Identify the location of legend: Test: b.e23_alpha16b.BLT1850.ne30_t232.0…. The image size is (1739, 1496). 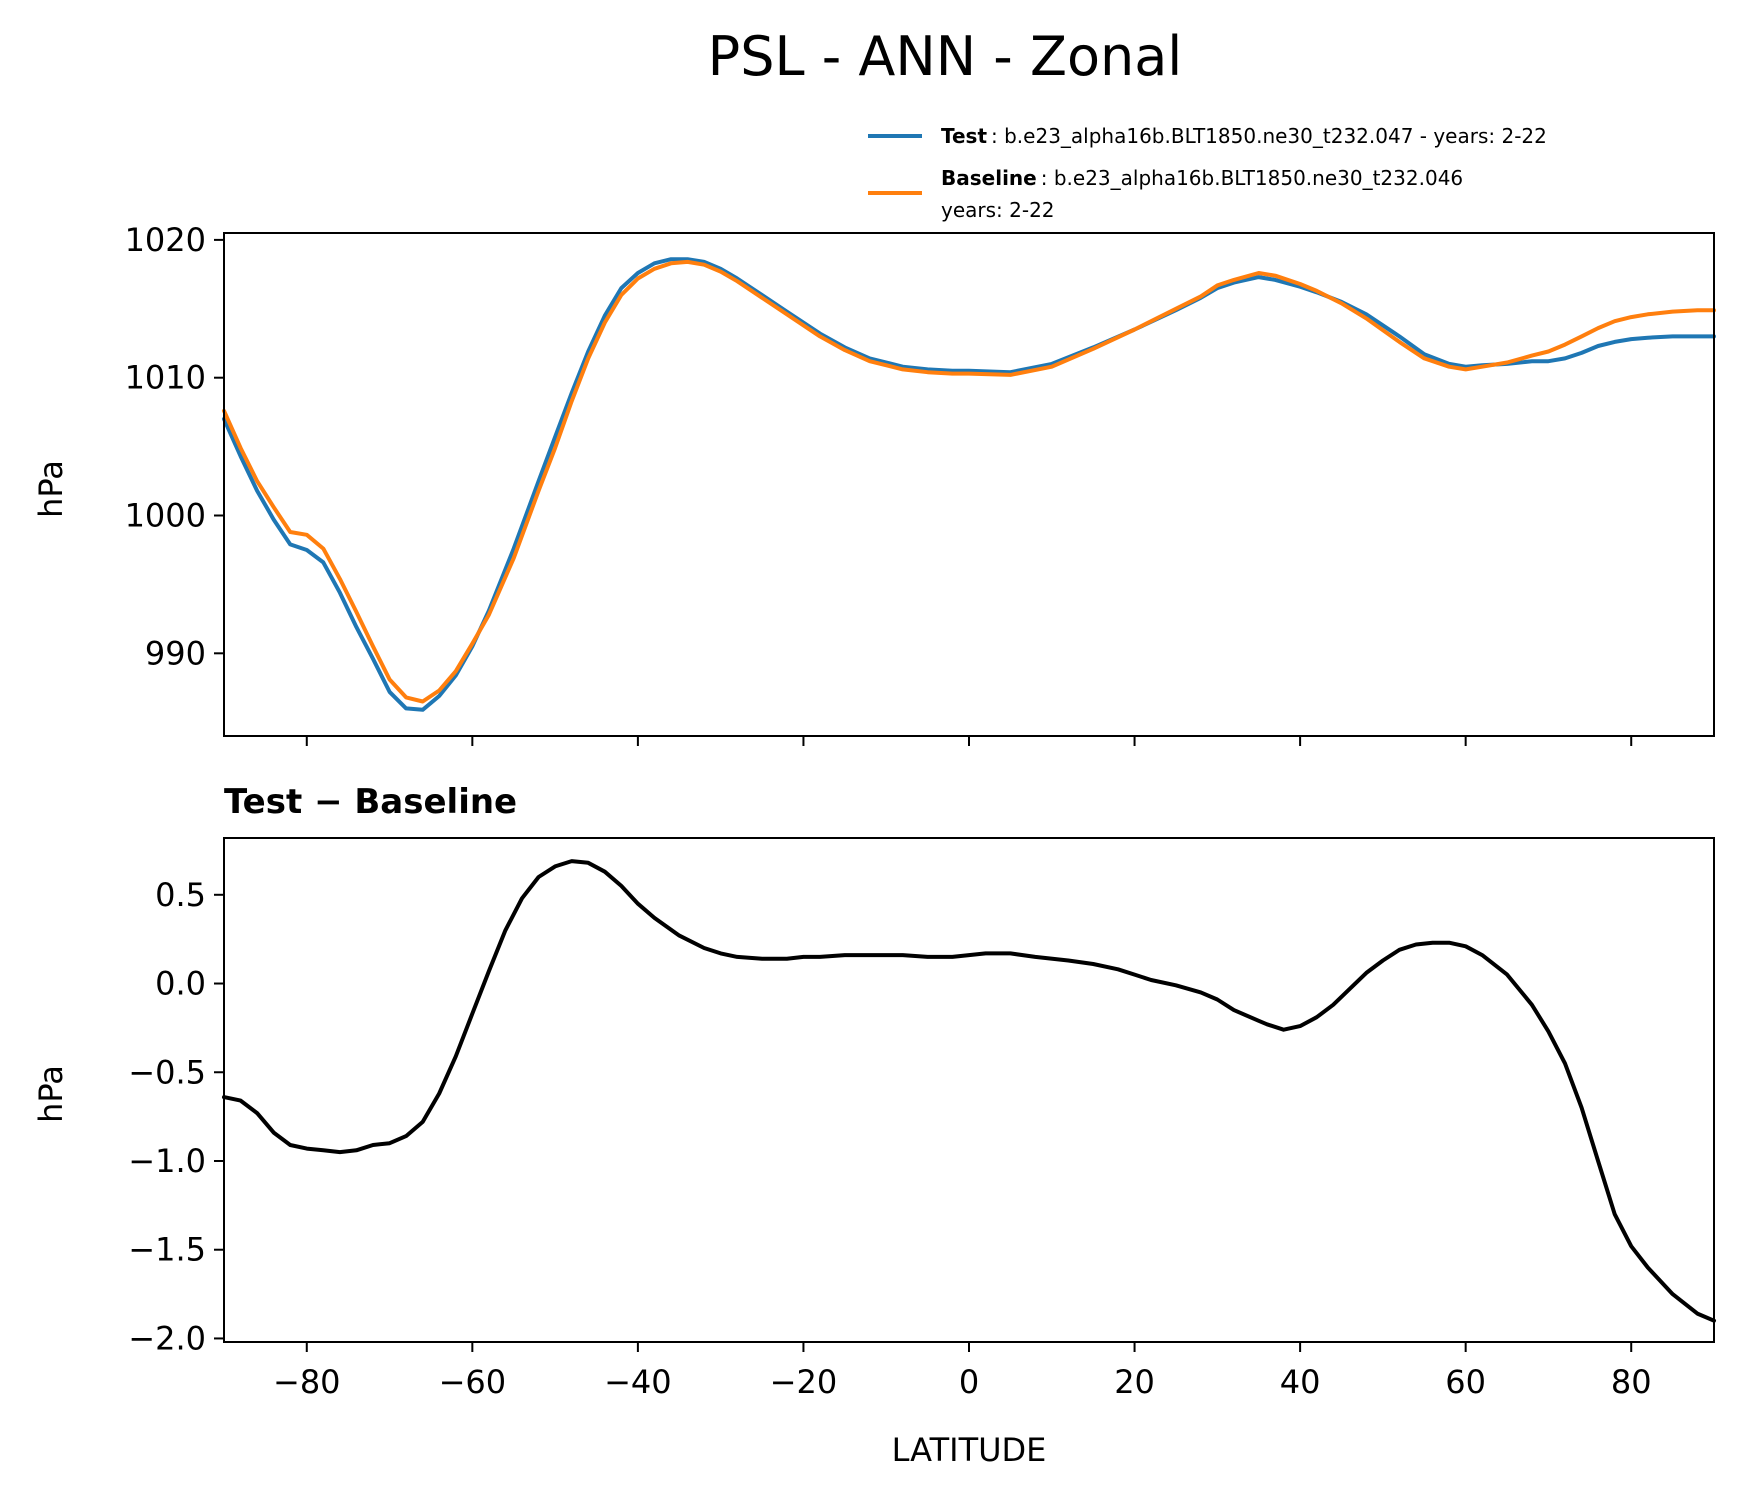
(1207, 173).